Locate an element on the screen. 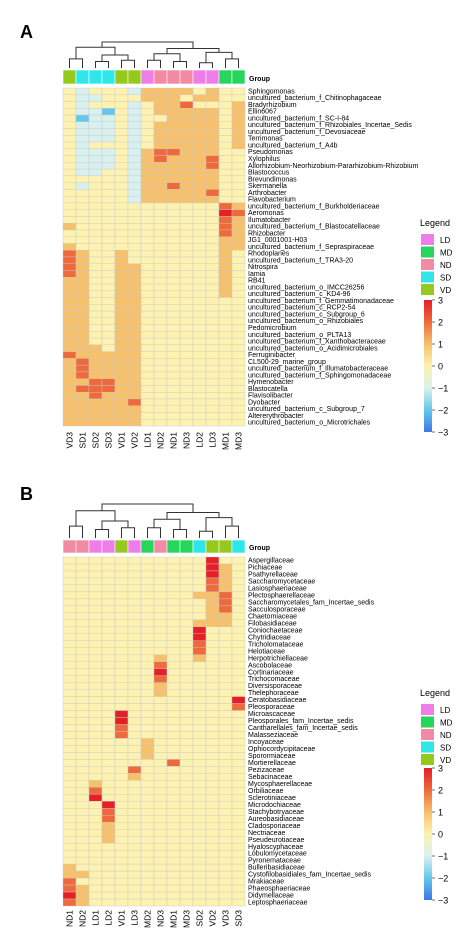  row-label: uncultured_bacterium_f_Xanthobacteraceae is located at coordinates (317, 342).